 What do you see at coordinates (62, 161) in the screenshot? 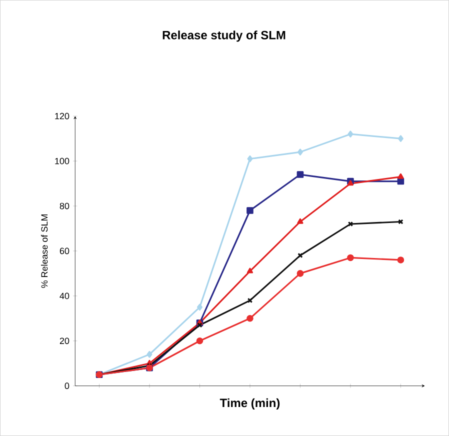
I see `y-tick-label: 100` at bounding box center [62, 161].